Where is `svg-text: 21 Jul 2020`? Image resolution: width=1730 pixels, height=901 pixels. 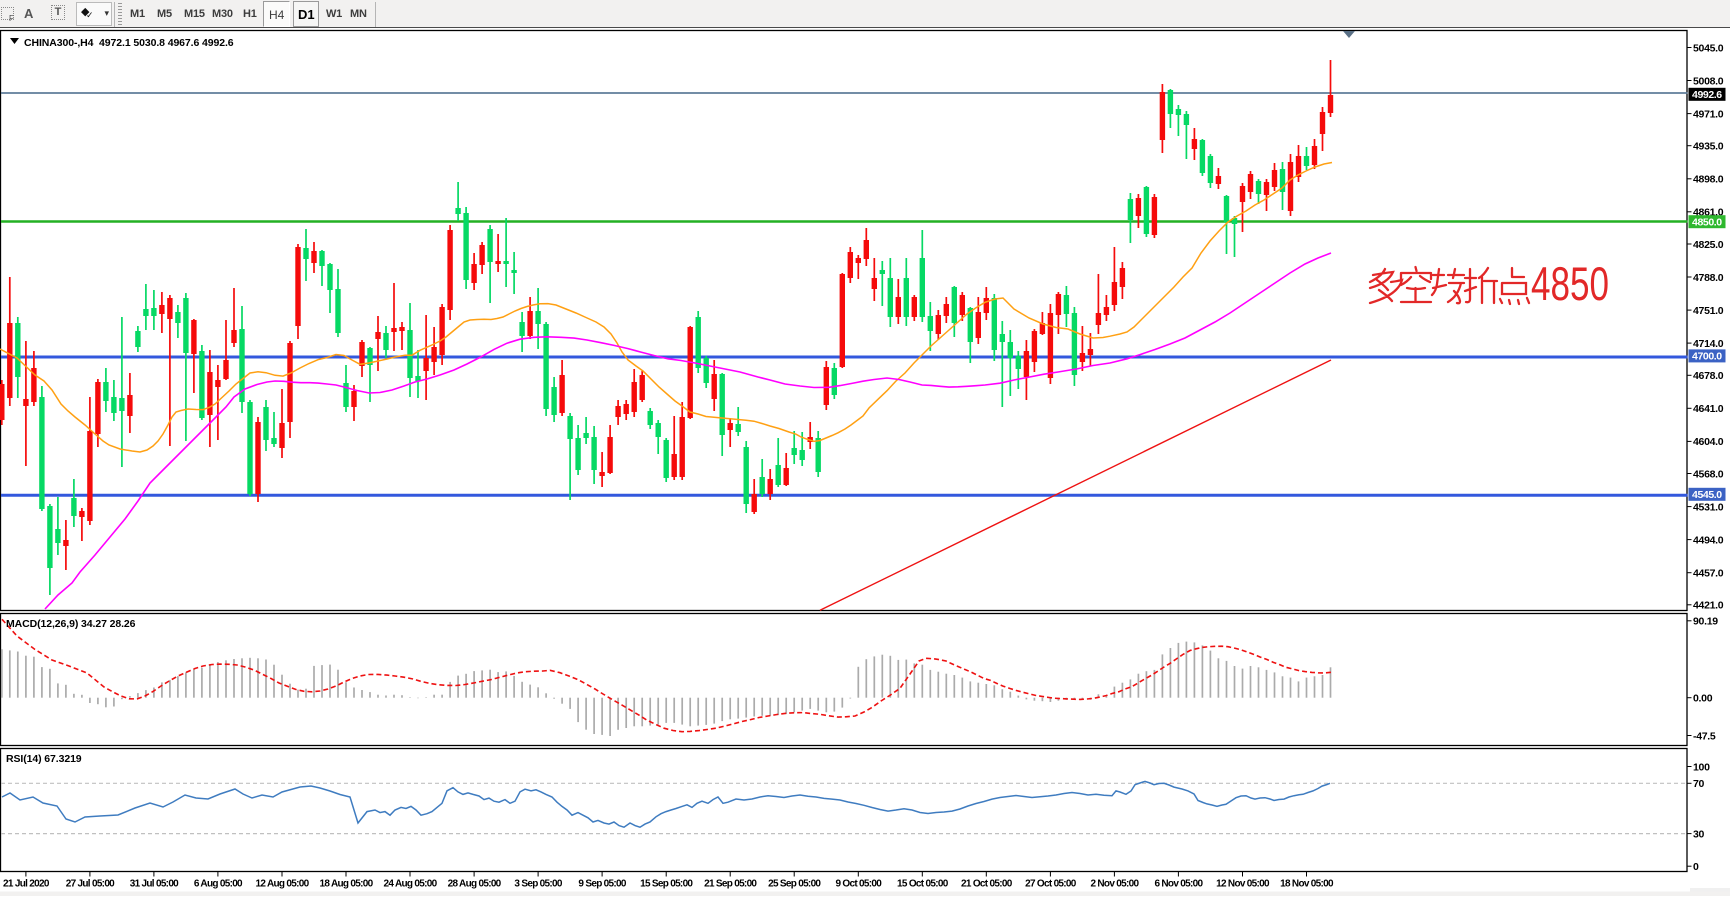
svg-text: 21 Jul 2020 is located at coordinates (26, 884).